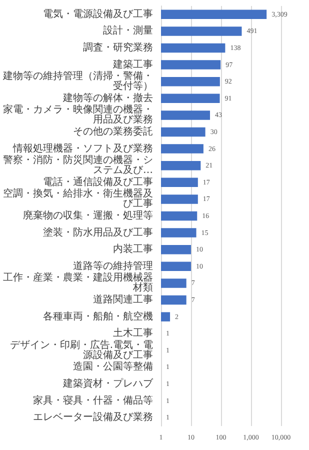 This screenshot has height=450, width=309. I want to click on y-tick-label: 家具・寝具・什器・備品等, so click(93, 400).